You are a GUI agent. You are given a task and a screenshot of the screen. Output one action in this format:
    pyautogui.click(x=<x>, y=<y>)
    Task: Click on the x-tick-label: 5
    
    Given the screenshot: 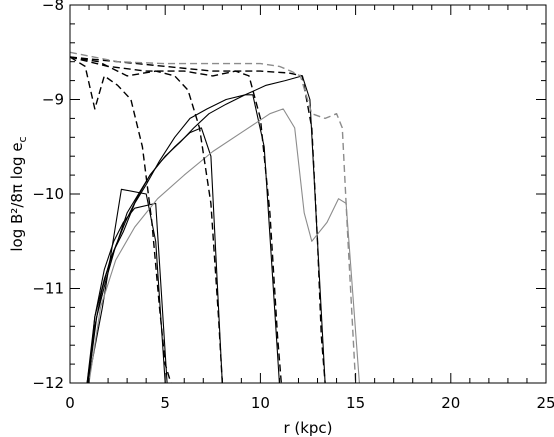 What is the action you would take?
    pyautogui.click(x=165, y=403)
    